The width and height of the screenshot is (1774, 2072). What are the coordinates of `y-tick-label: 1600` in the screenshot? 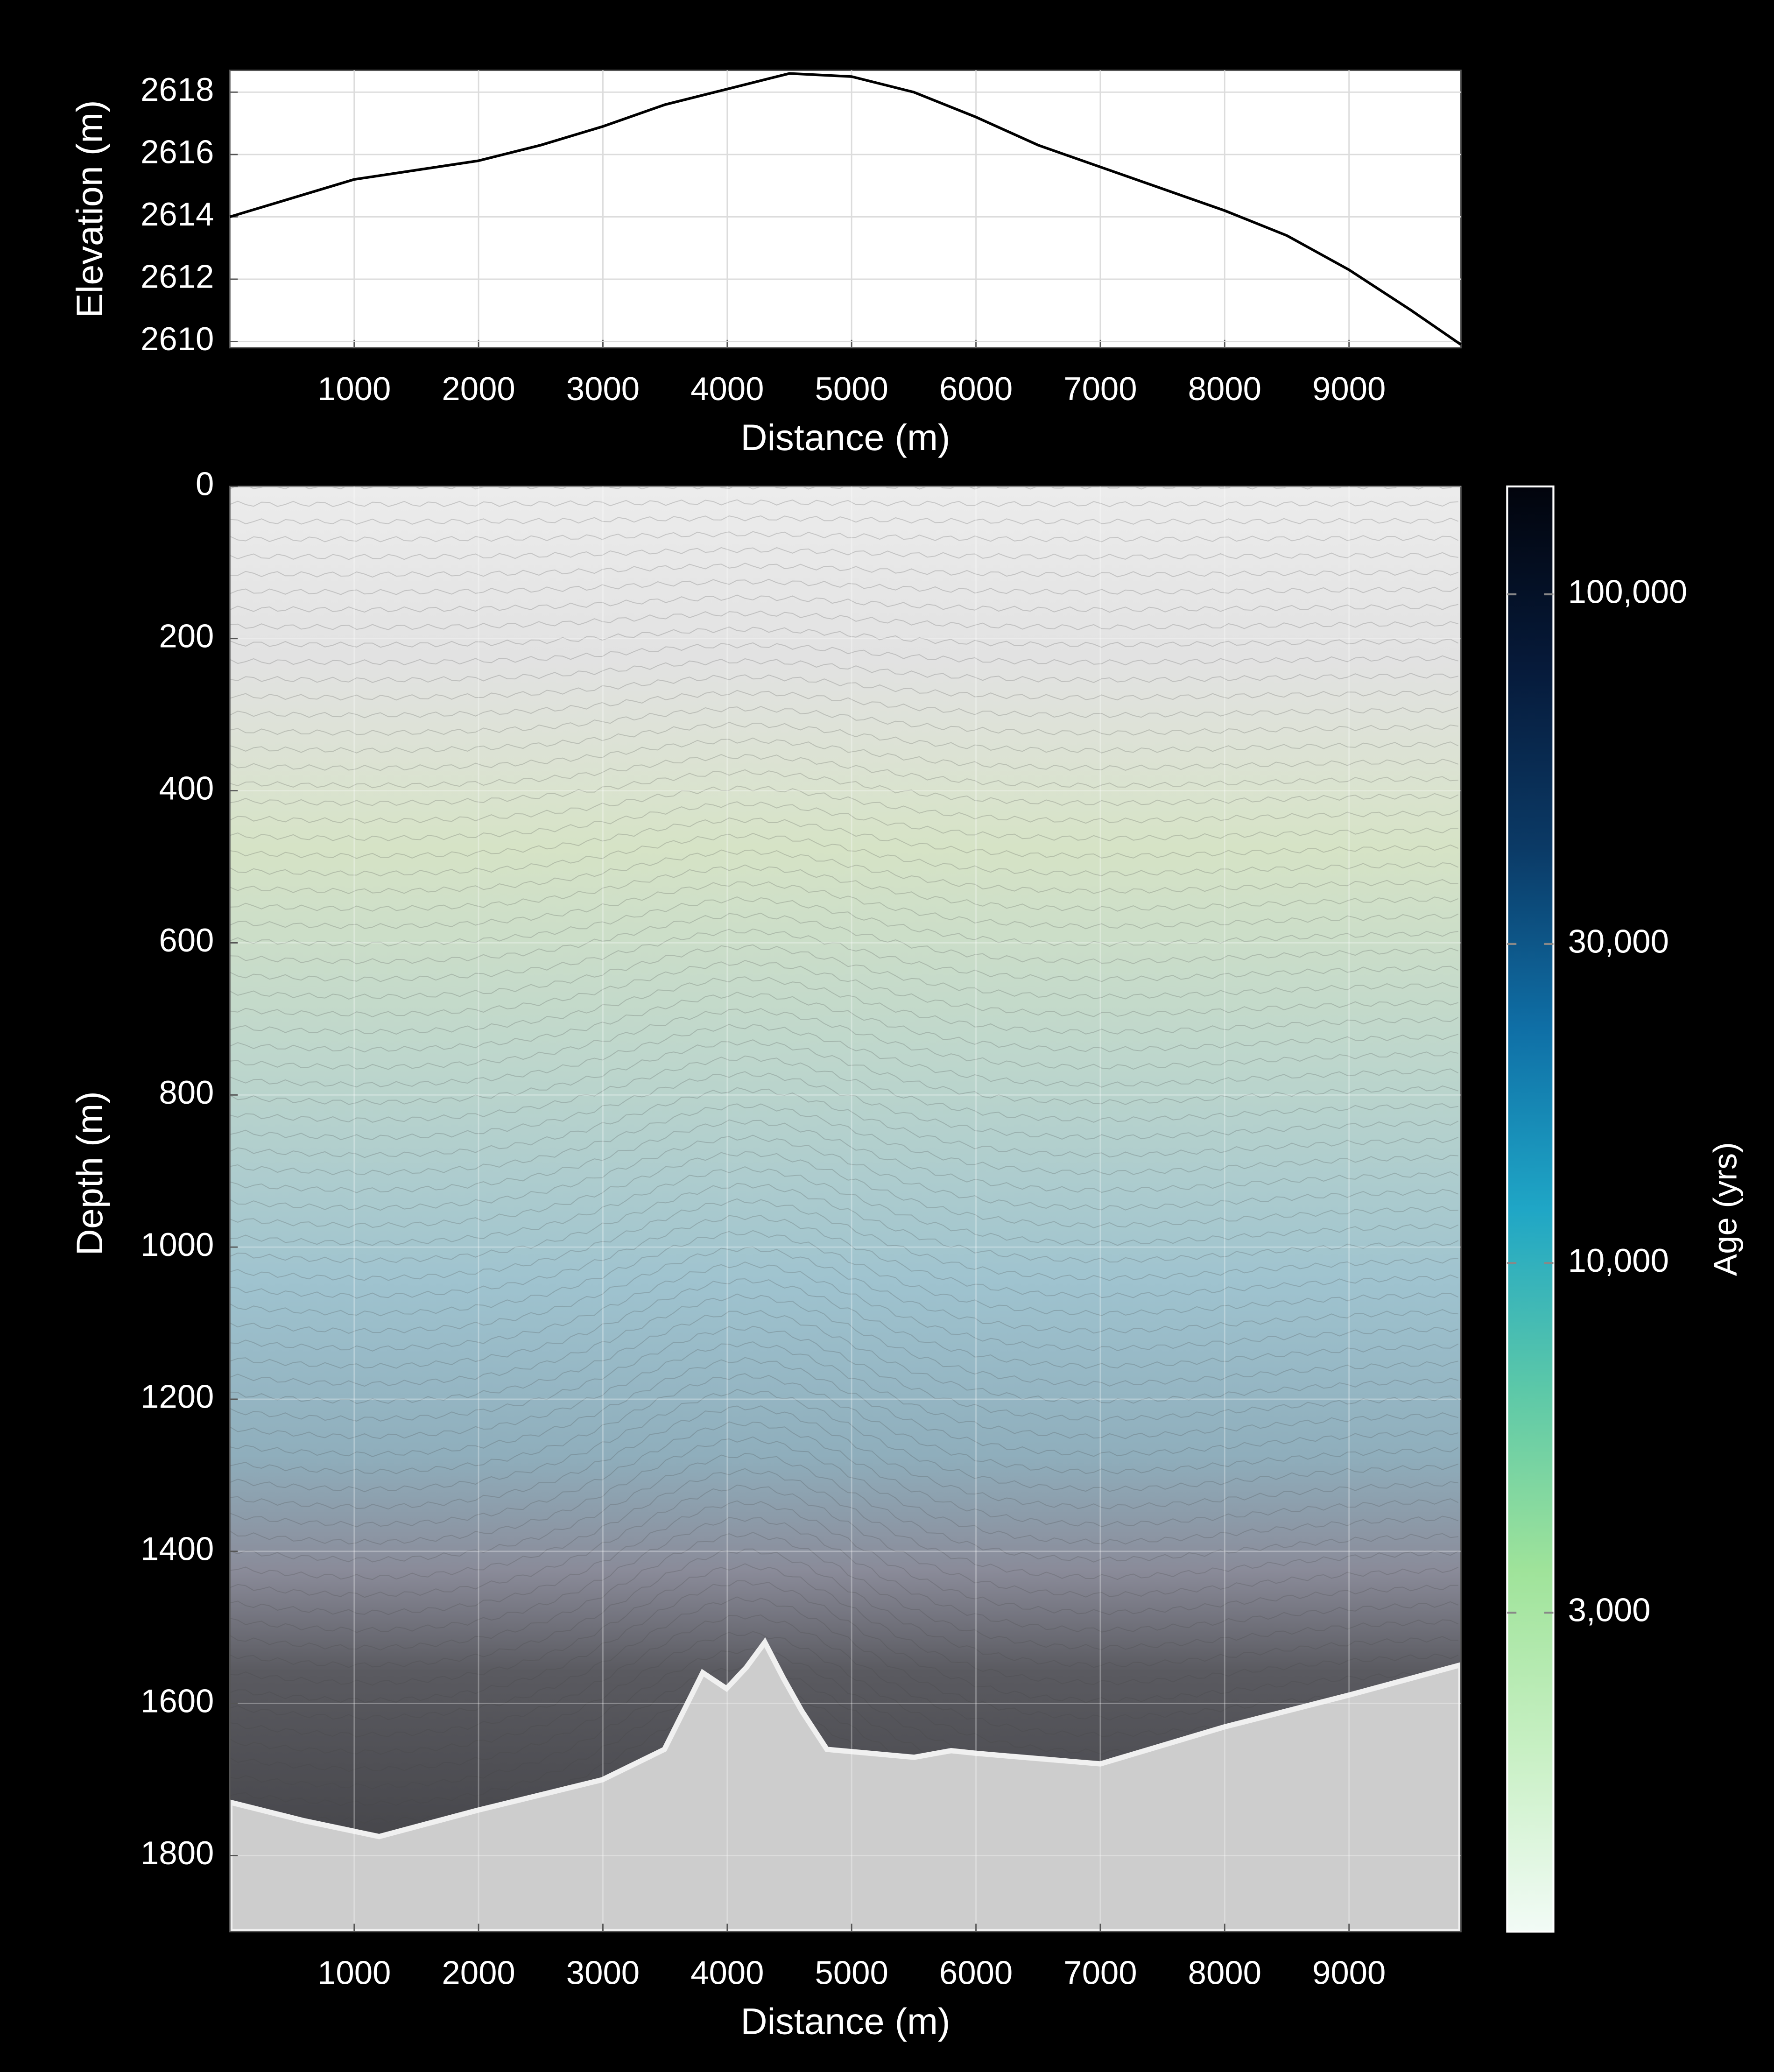 It's located at (177, 1700).